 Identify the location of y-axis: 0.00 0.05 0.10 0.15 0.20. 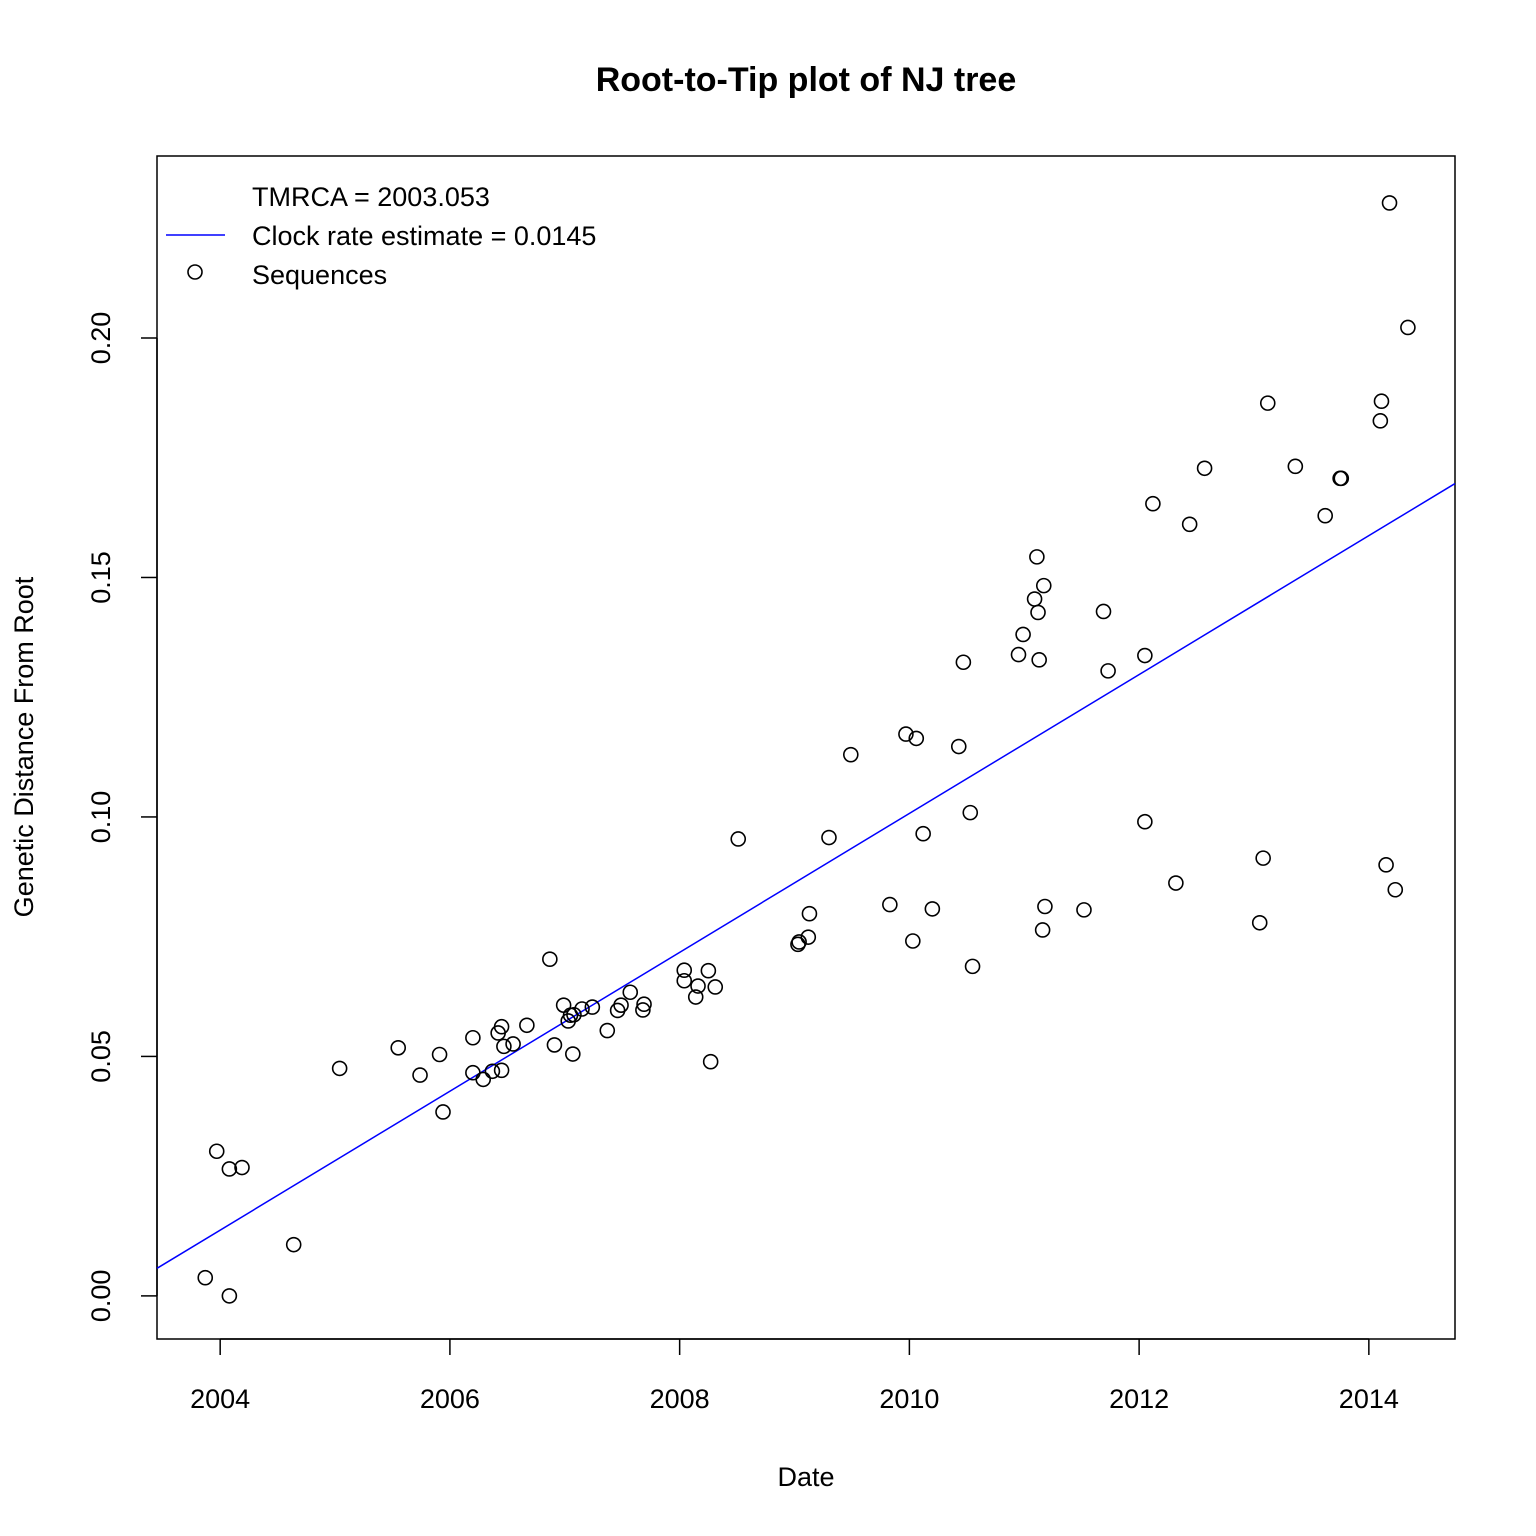
(122, 817).